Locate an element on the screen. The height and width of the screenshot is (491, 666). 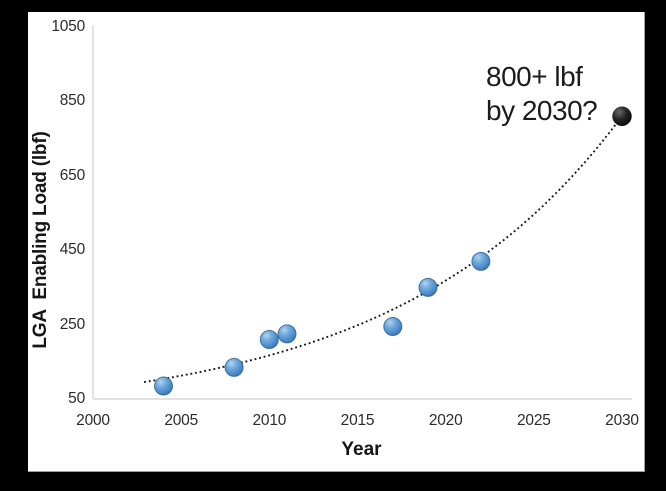
y-tick-label-1050: 1050 is located at coordinates (68, 26).